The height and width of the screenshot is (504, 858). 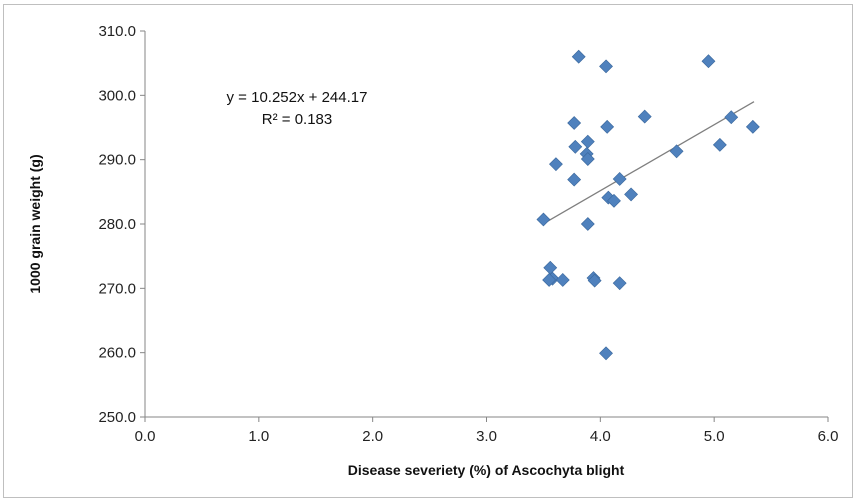 What do you see at coordinates (828, 436) in the screenshot?
I see `x-tick-label: 6.0` at bounding box center [828, 436].